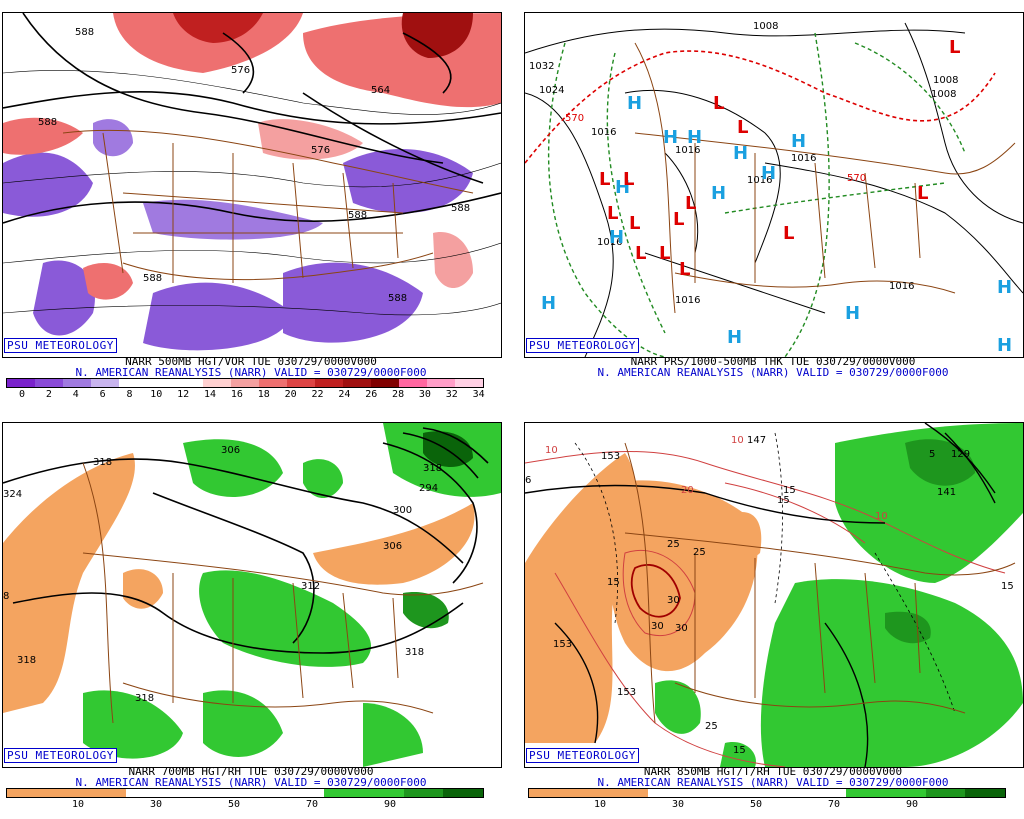  Describe the element at coordinates (582, 345) in the screenshot. I see `psu-meteorology-badge: PSU METEOROLOGY` at that location.